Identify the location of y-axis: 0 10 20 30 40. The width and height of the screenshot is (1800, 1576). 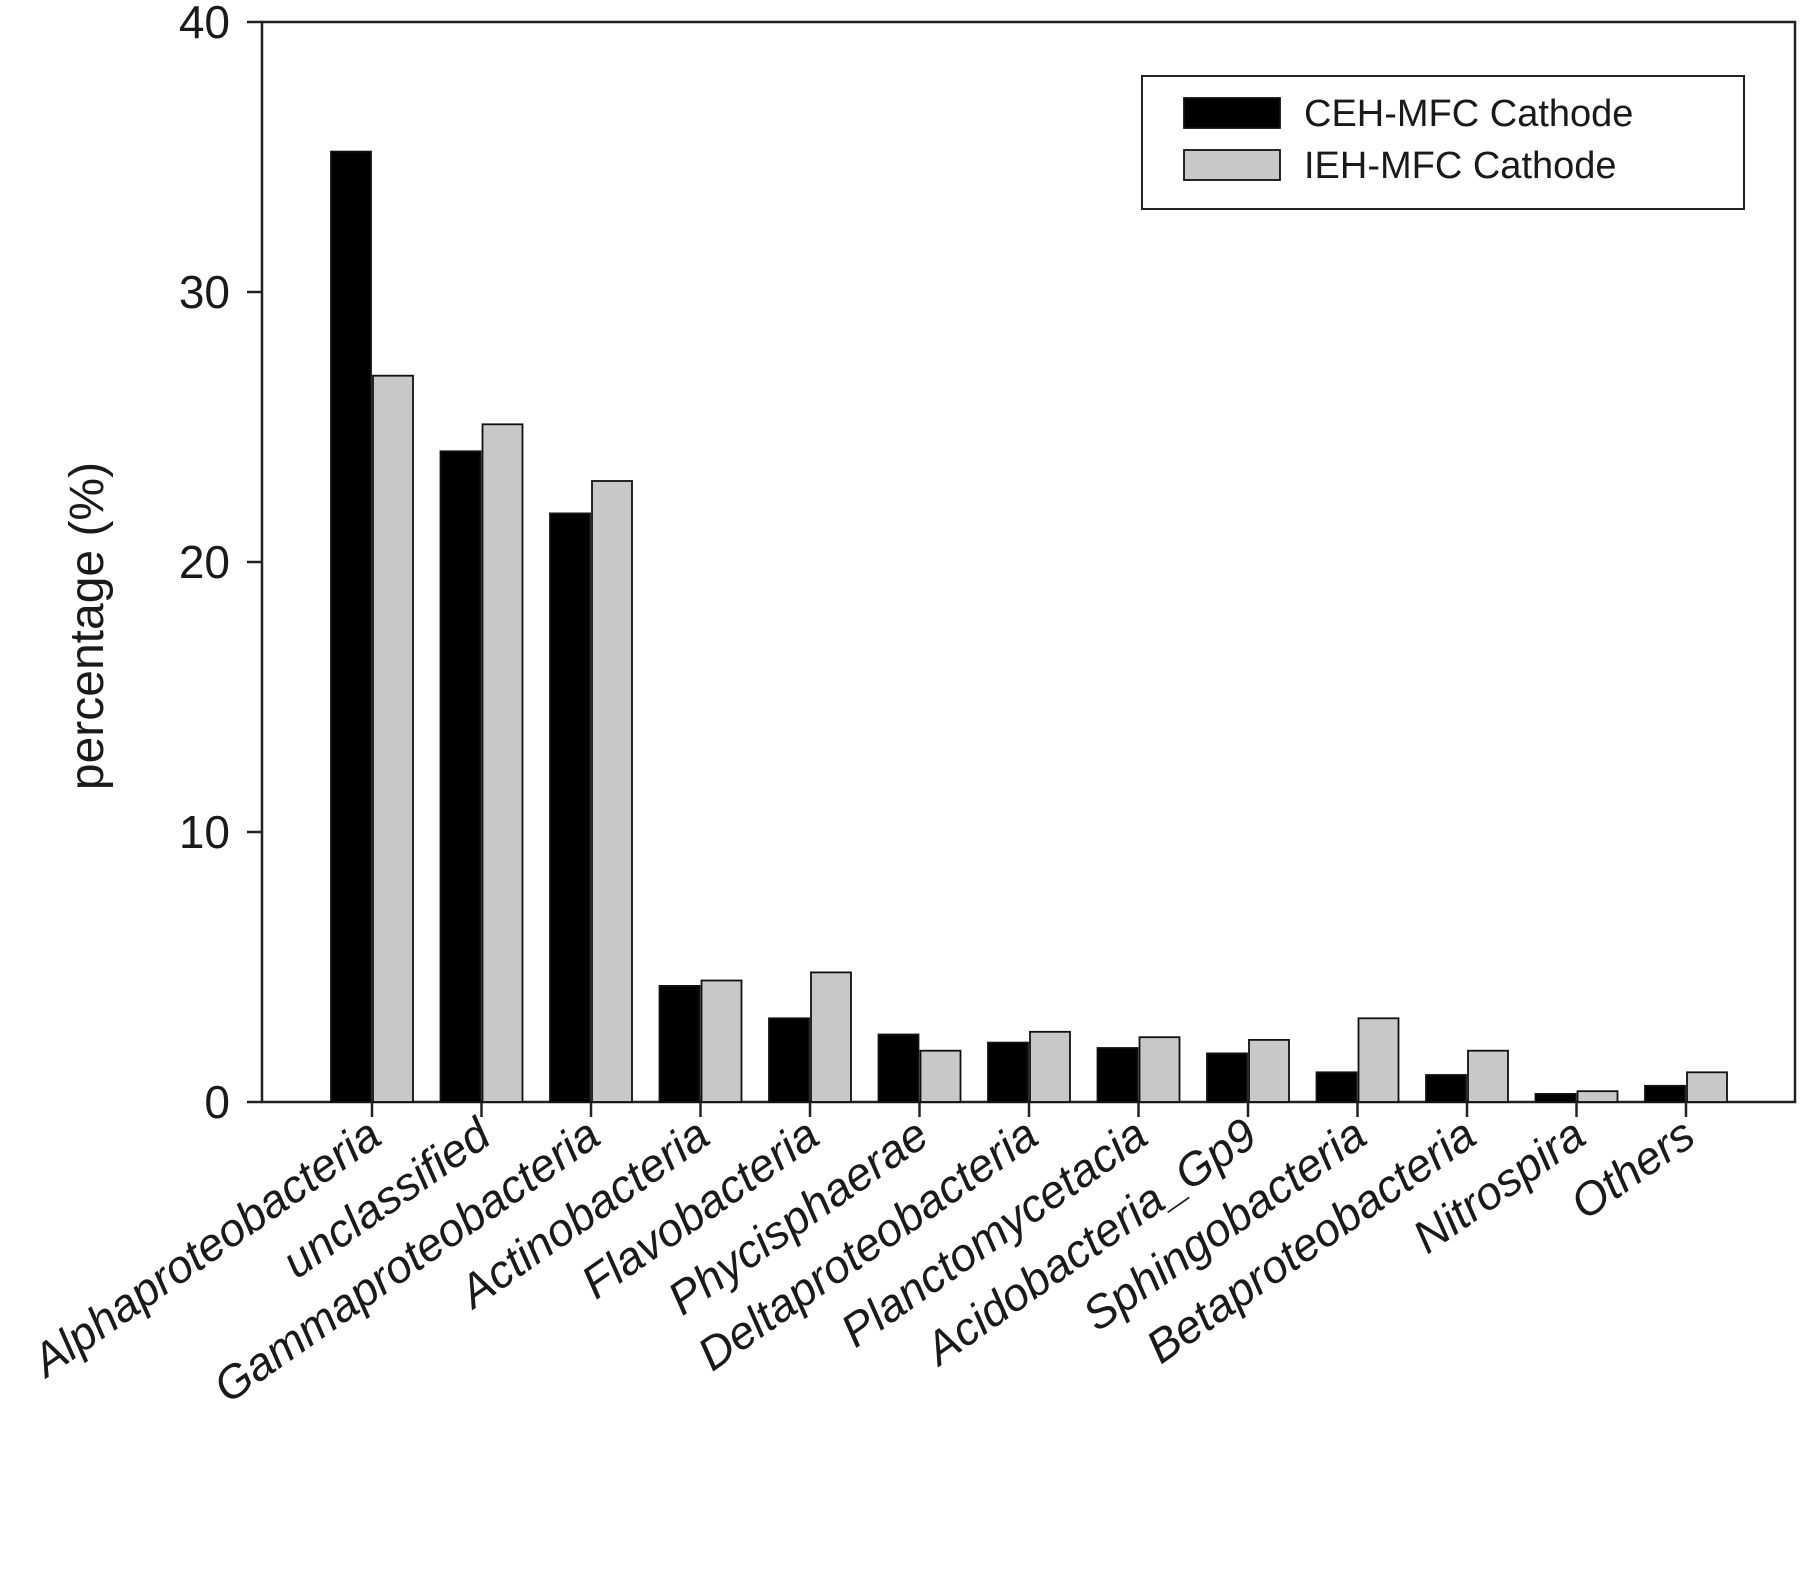
(220, 564).